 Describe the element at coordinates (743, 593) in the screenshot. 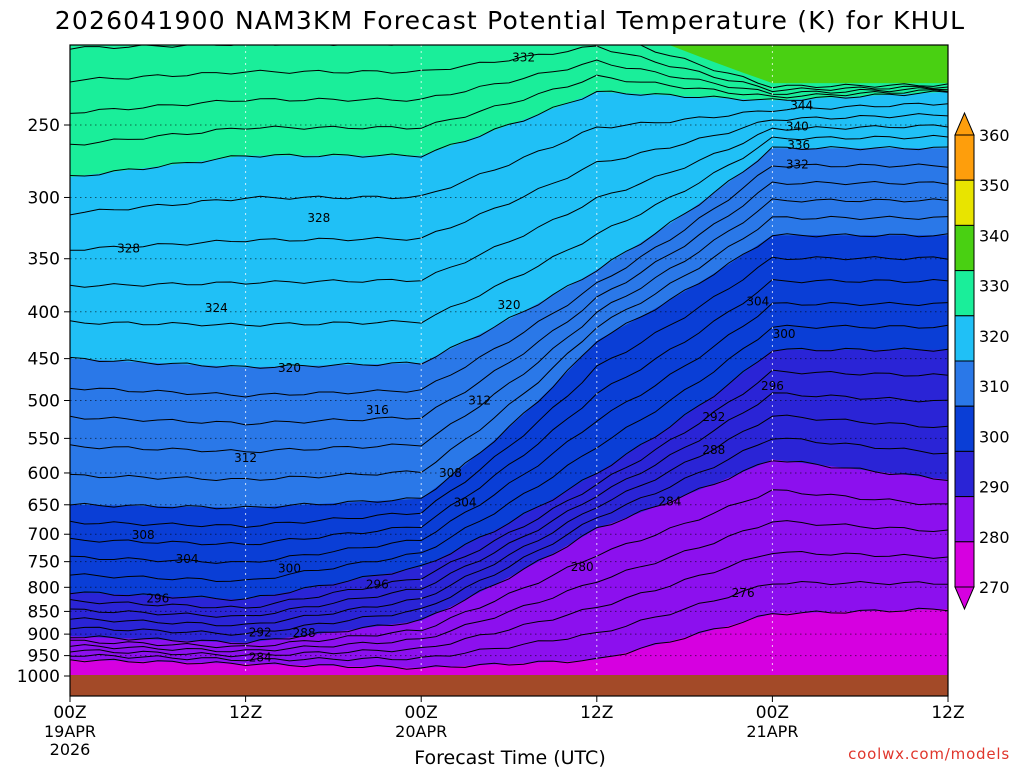

I see `contour-label: 276` at that location.